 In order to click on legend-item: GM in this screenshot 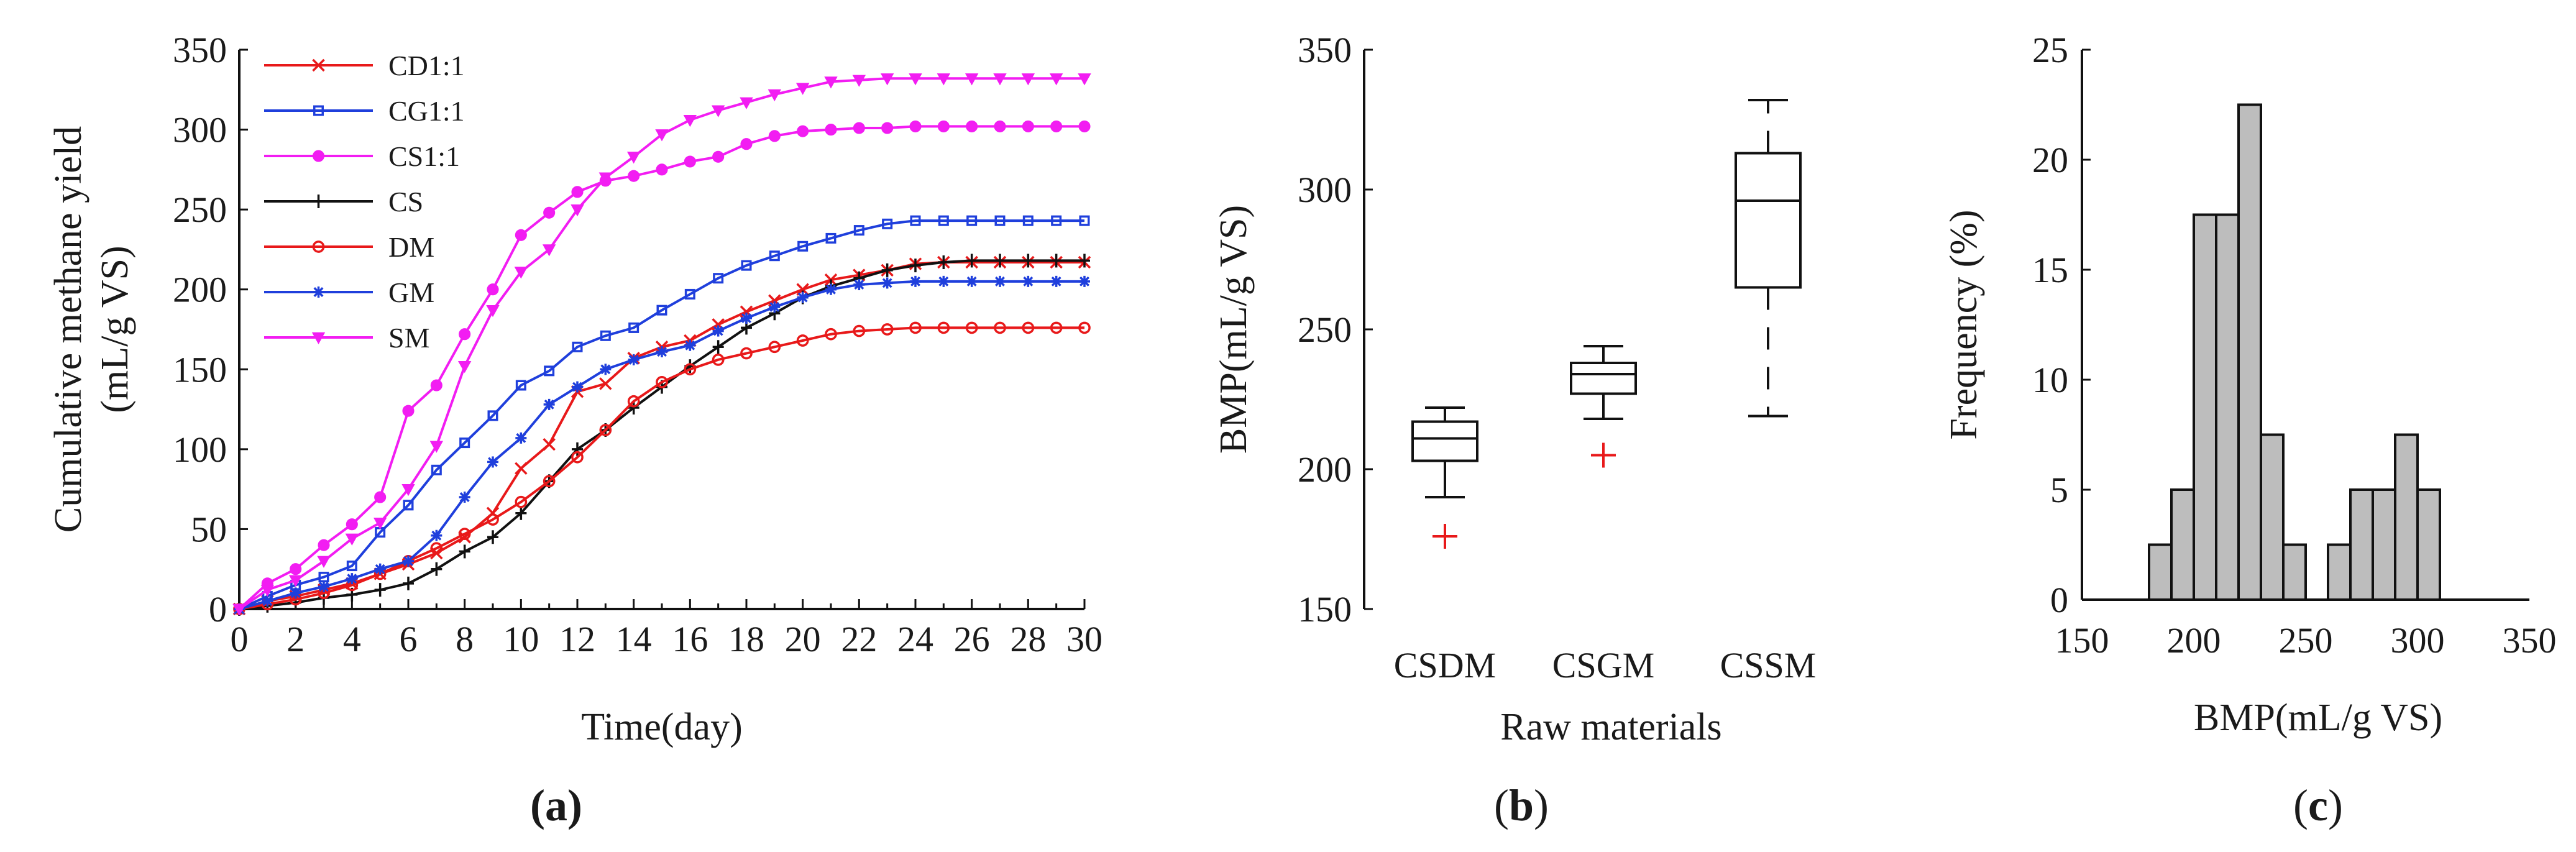, I will do `click(349, 292)`.